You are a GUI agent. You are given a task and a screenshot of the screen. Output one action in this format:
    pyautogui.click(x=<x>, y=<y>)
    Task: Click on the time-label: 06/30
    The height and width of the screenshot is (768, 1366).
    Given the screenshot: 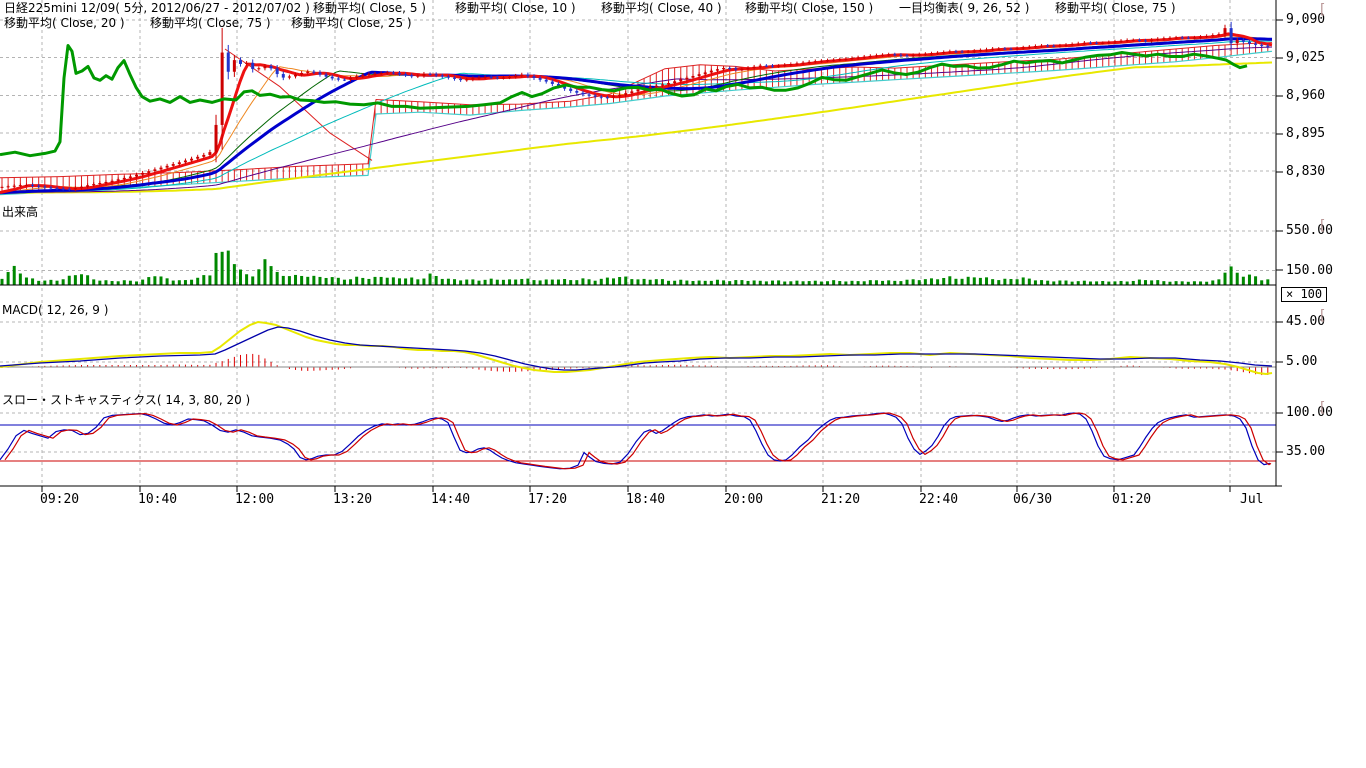 What is the action you would take?
    pyautogui.click(x=1033, y=499)
    